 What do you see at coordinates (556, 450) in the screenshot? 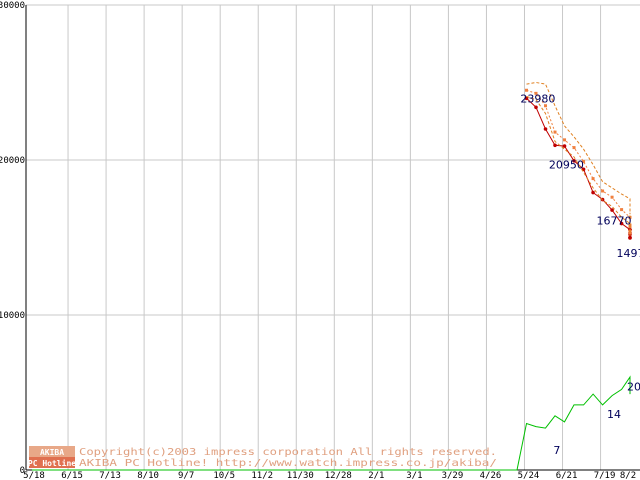
I see `data-label: 7` at bounding box center [556, 450].